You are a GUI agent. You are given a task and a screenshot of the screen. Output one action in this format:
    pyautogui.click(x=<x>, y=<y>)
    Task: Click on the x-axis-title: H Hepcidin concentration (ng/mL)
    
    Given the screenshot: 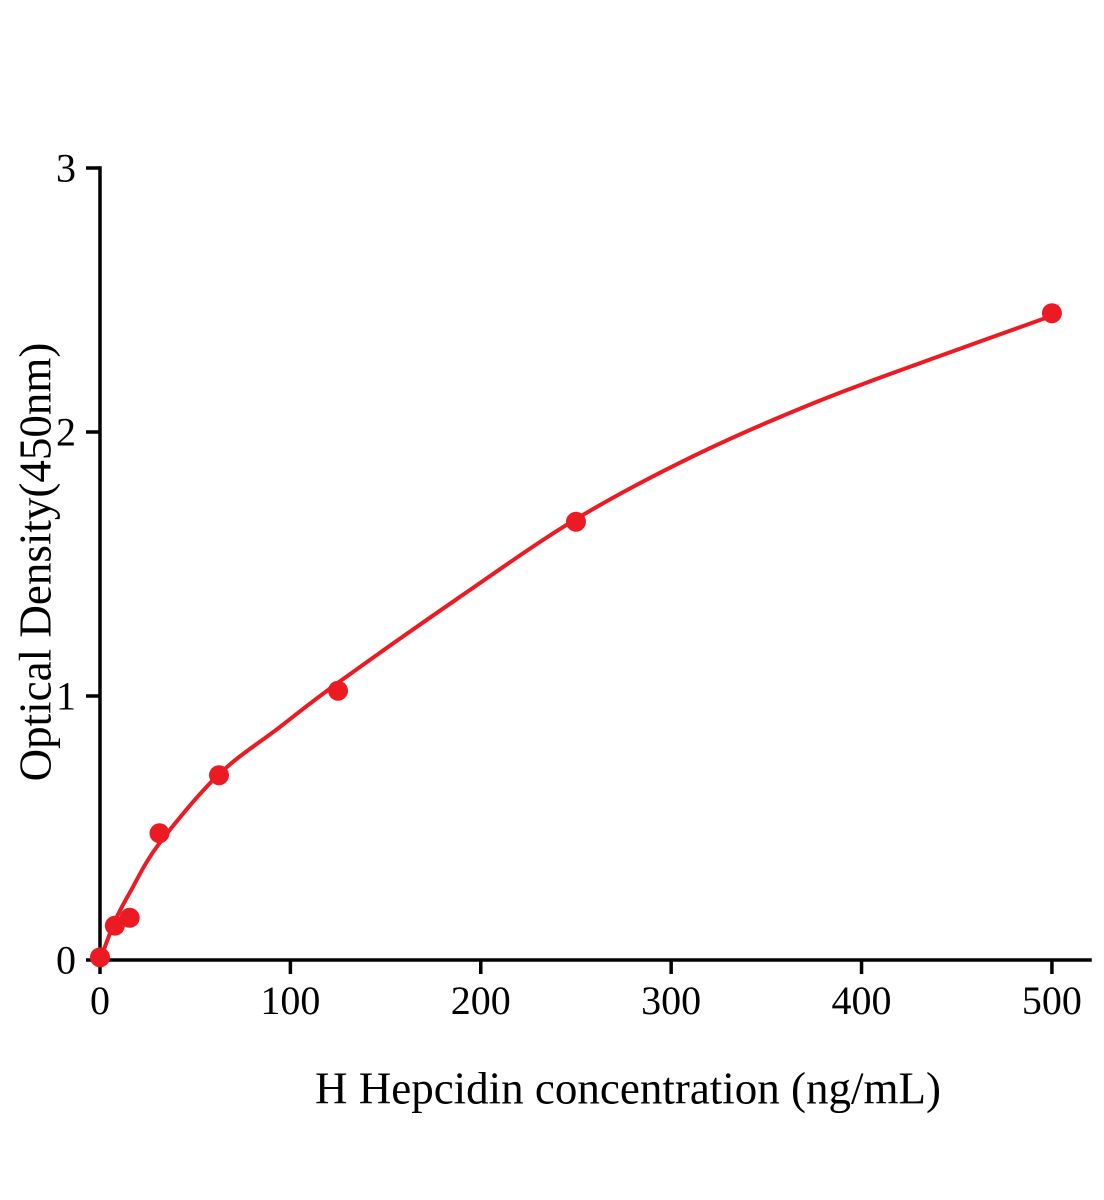 What is the action you would take?
    pyautogui.click(x=628, y=1088)
    